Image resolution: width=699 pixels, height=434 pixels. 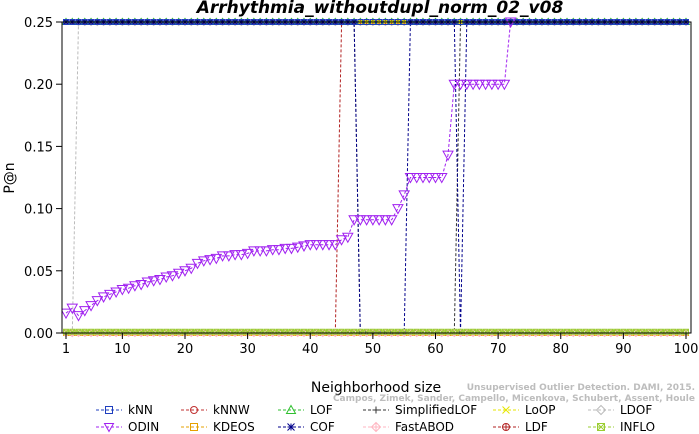 What do you see at coordinates (140, 410) in the screenshot?
I see `legend-label: kNN` at bounding box center [140, 410].